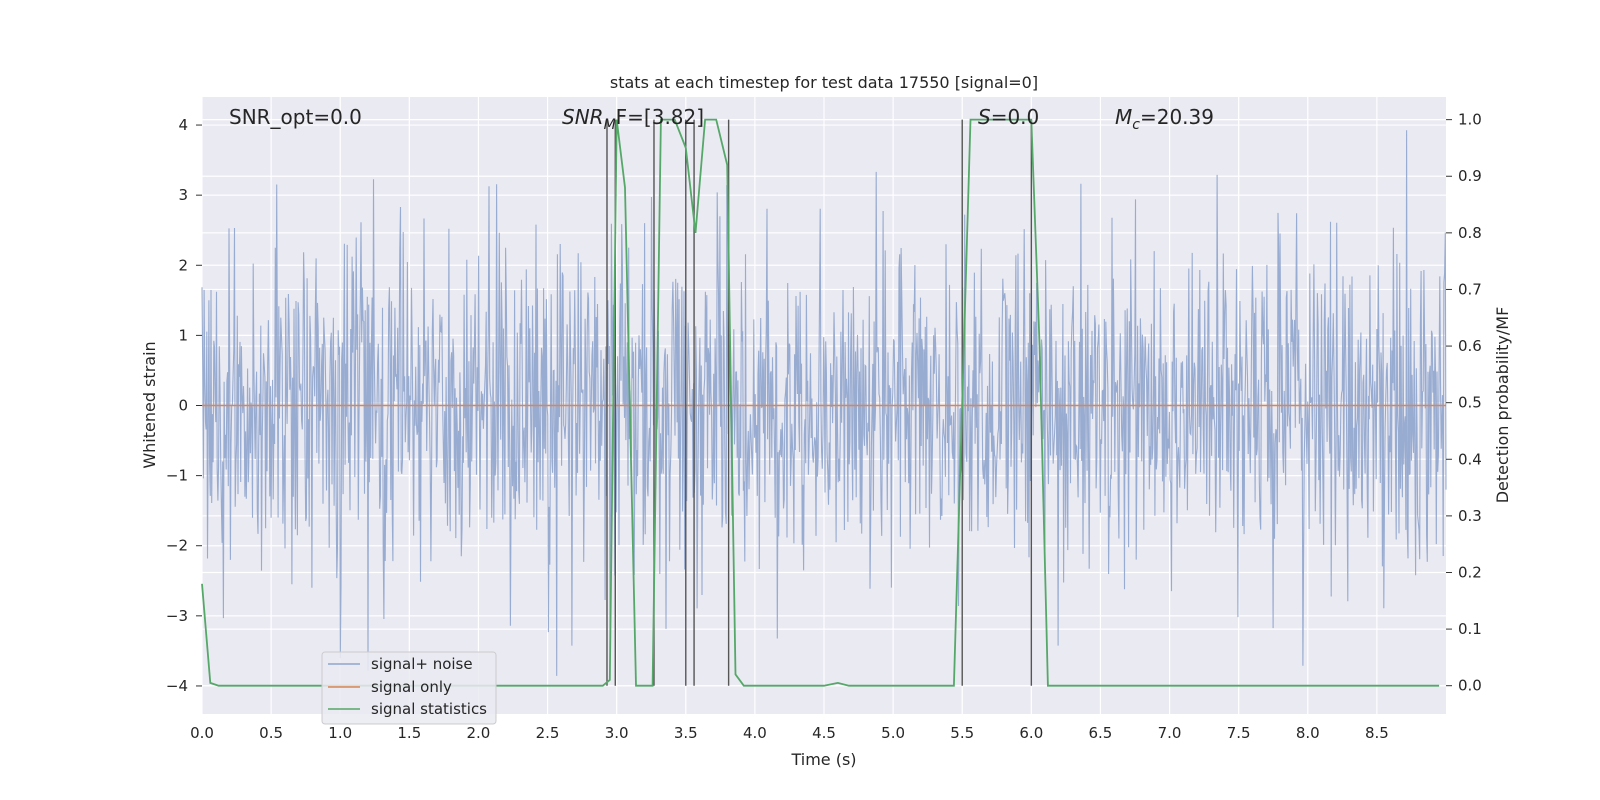  Describe the element at coordinates (1470, 629) in the screenshot. I see `y-right-tick-label: 0.1` at that location.